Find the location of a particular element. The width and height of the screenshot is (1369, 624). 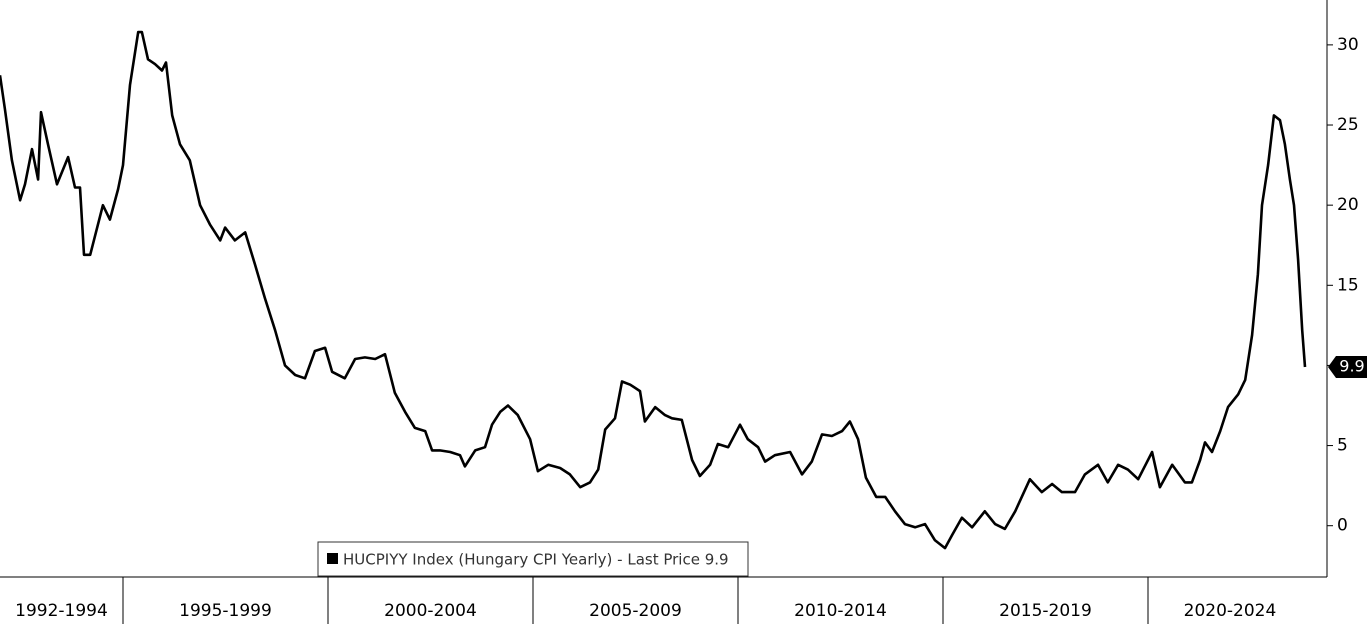

legend-box is located at coordinates (533, 559).